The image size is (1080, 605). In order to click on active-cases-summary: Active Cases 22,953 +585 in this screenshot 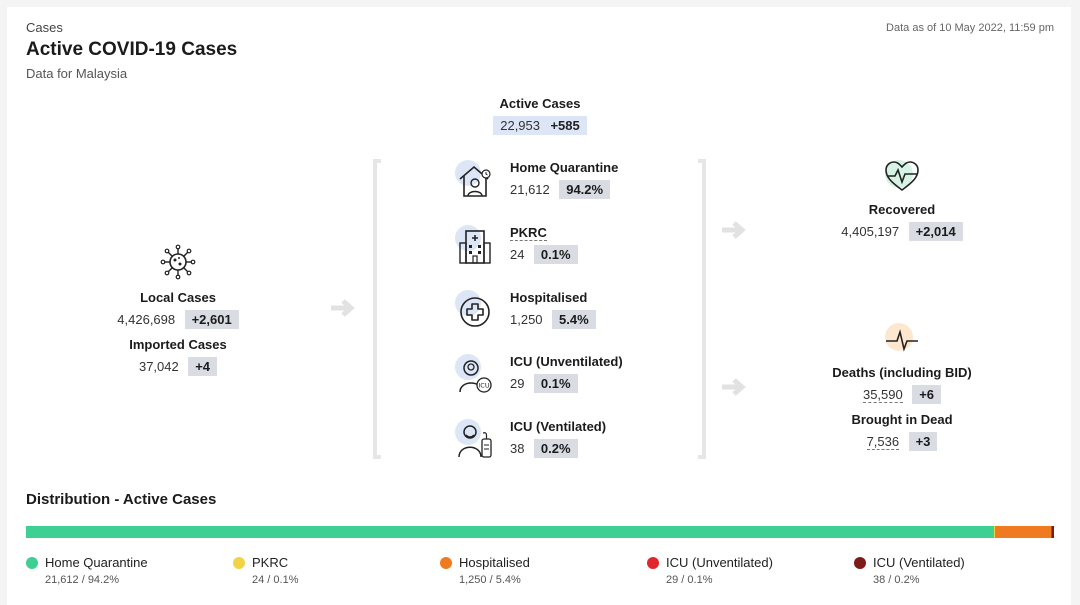, I will do `click(540, 115)`.